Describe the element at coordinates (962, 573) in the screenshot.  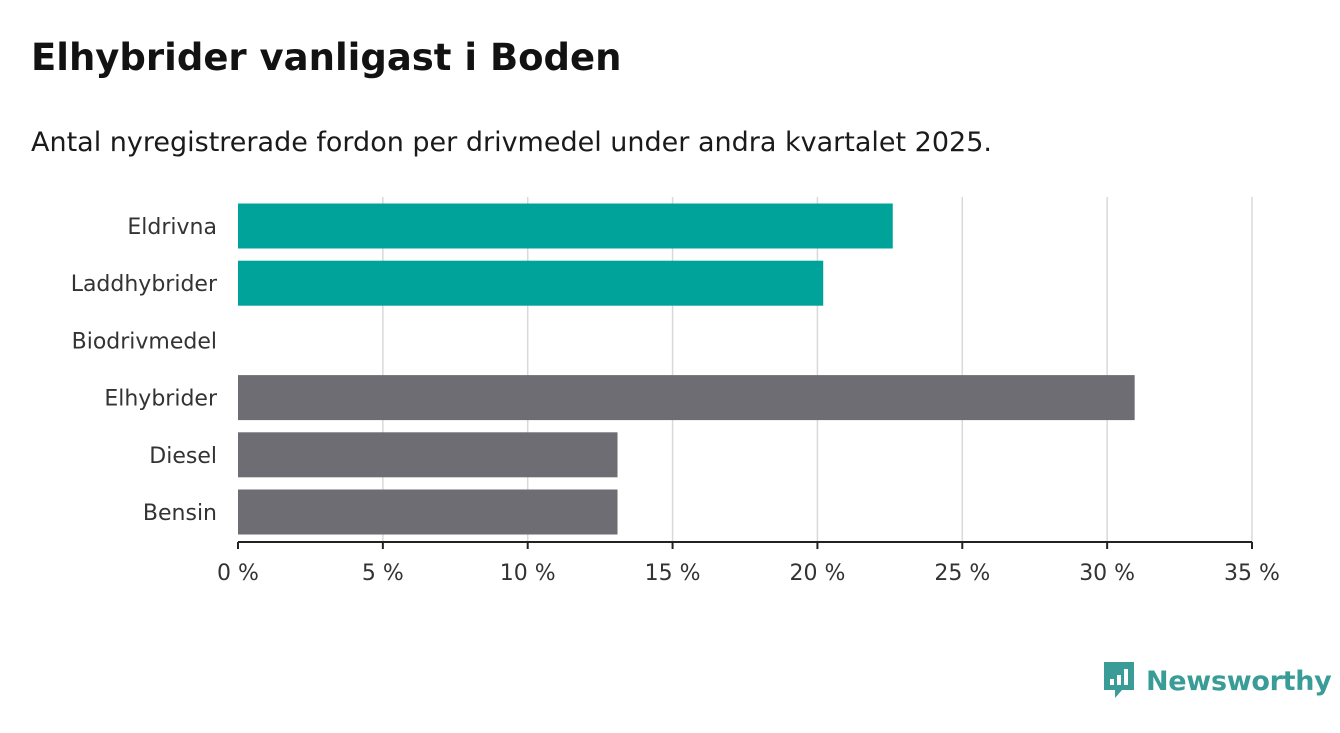
I see `x-tick-label: 25 %` at that location.